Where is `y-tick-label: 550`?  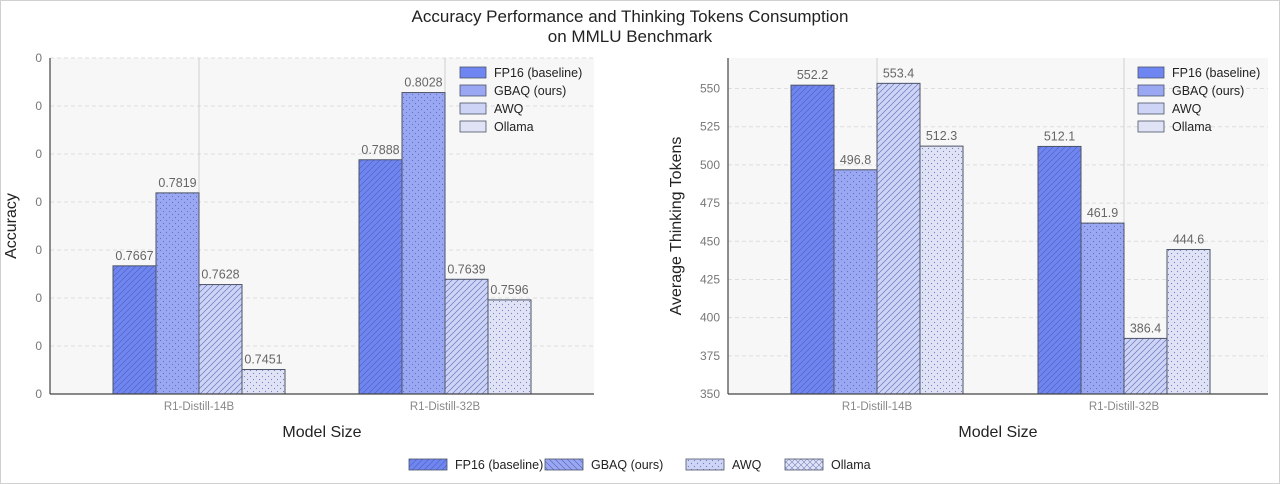
y-tick-label: 550 is located at coordinates (710, 89).